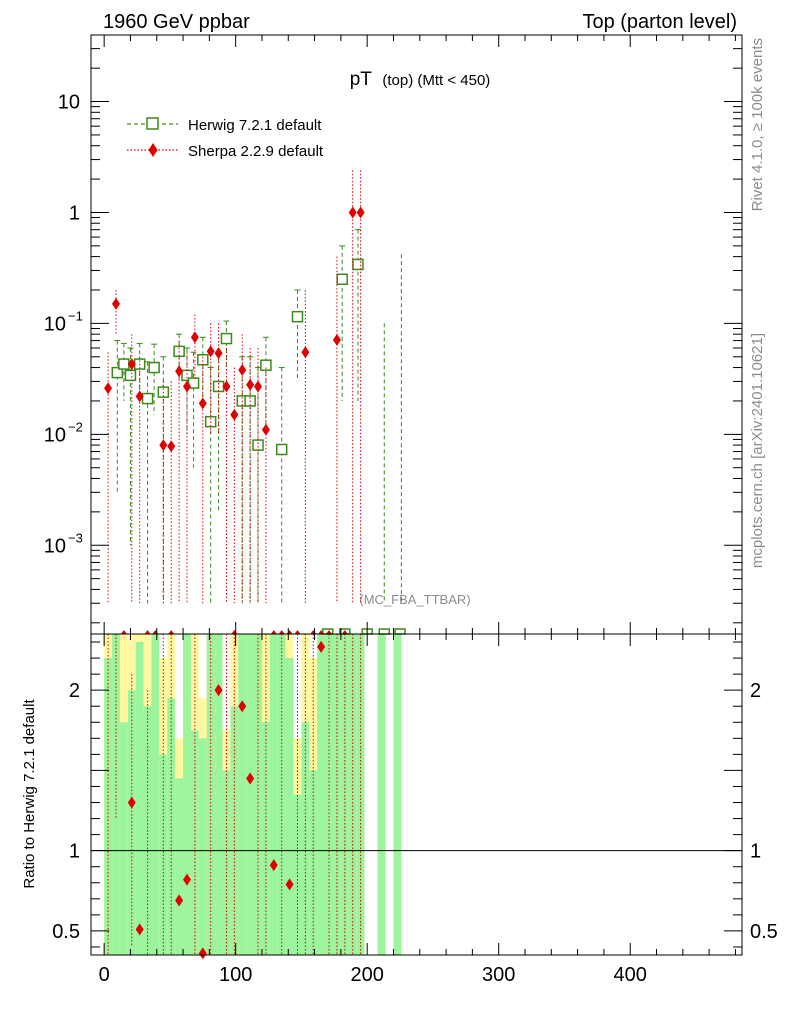 The image size is (786, 1024). What do you see at coordinates (153, 150) in the screenshot?
I see `legend-sherpa-marker` at bounding box center [153, 150].